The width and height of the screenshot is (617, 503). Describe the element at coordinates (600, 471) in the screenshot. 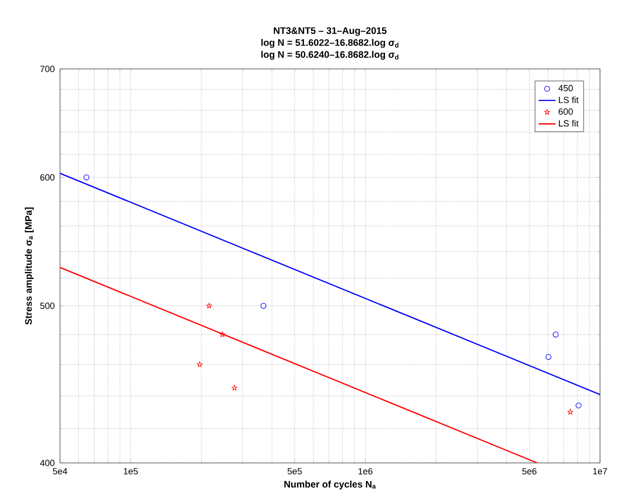

I see `x-tick-label: 1e7` at that location.